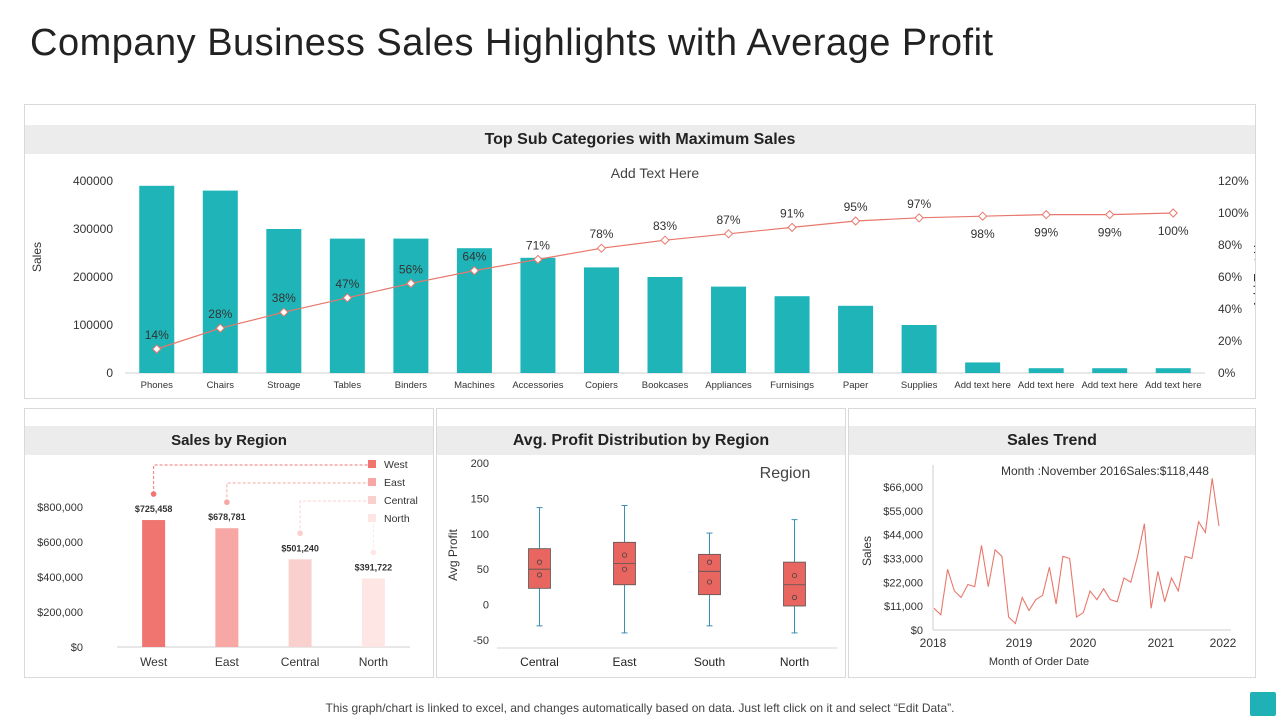 The image size is (1280, 720). What do you see at coordinates (1052, 440) in the screenshot?
I see `trend-chart-title: Sales Trend` at bounding box center [1052, 440].